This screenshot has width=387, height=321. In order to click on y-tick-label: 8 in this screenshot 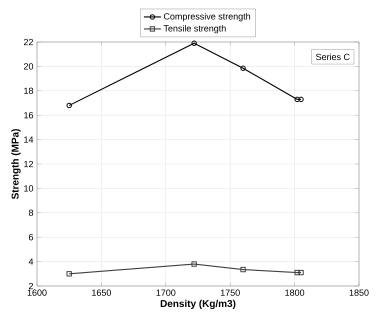, I will do `click(31, 213)`.